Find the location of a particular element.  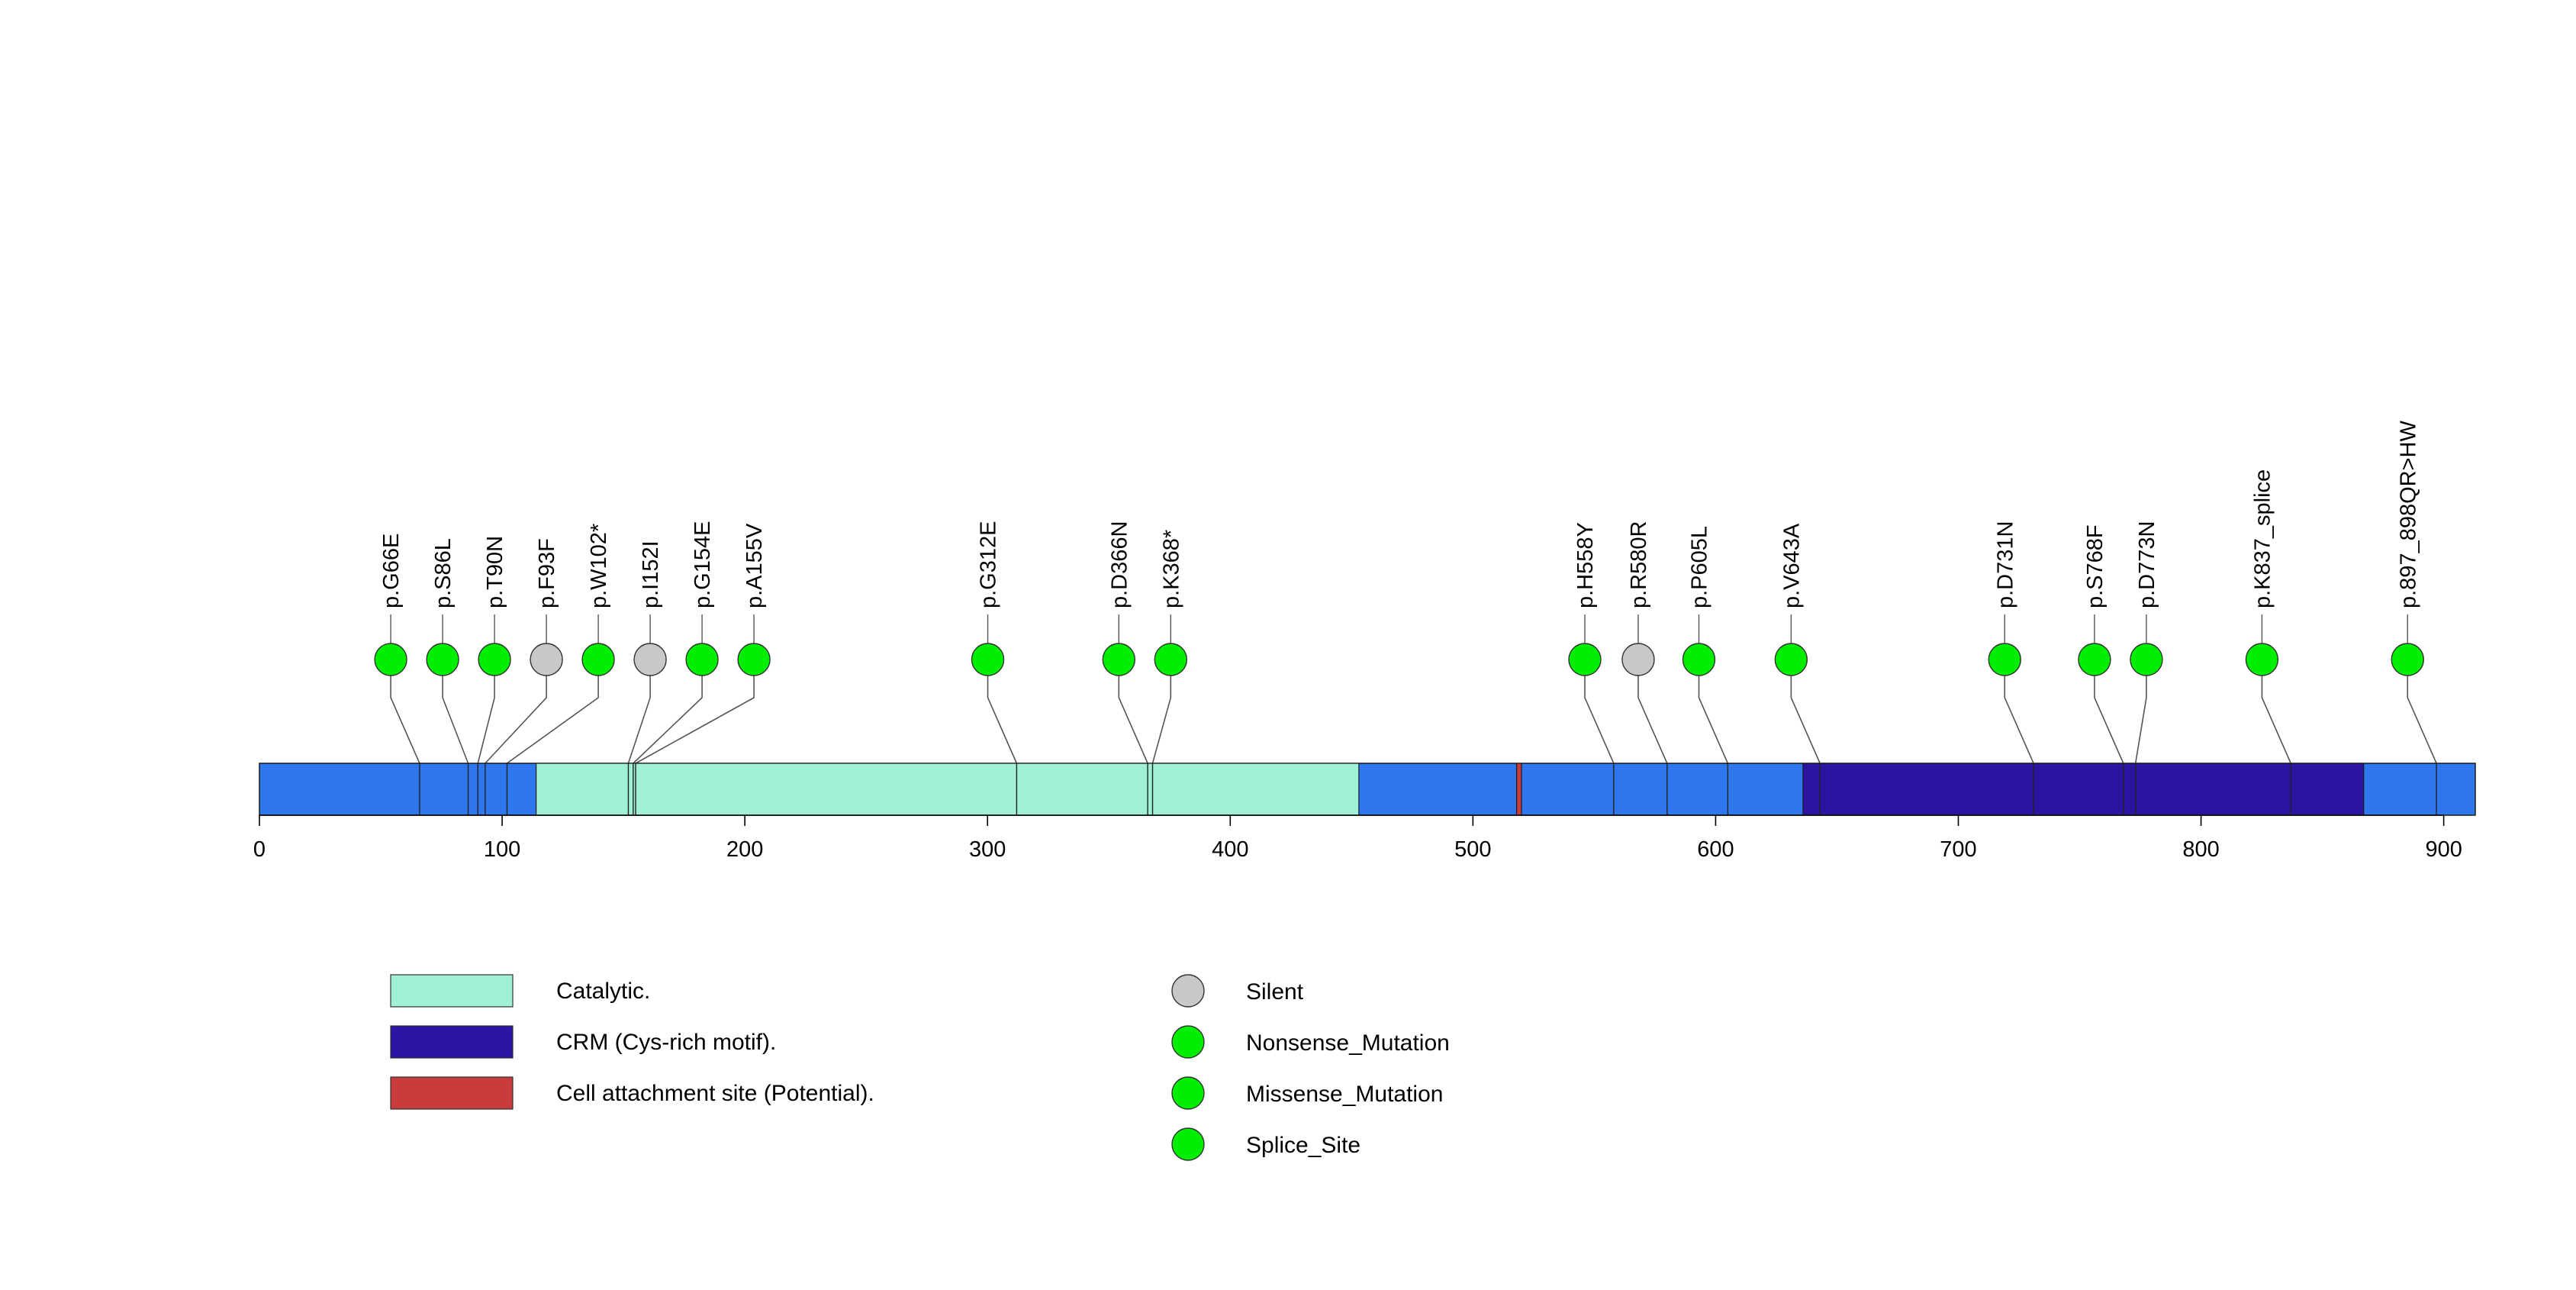

connector-p-w102 is located at coordinates (552, 712).